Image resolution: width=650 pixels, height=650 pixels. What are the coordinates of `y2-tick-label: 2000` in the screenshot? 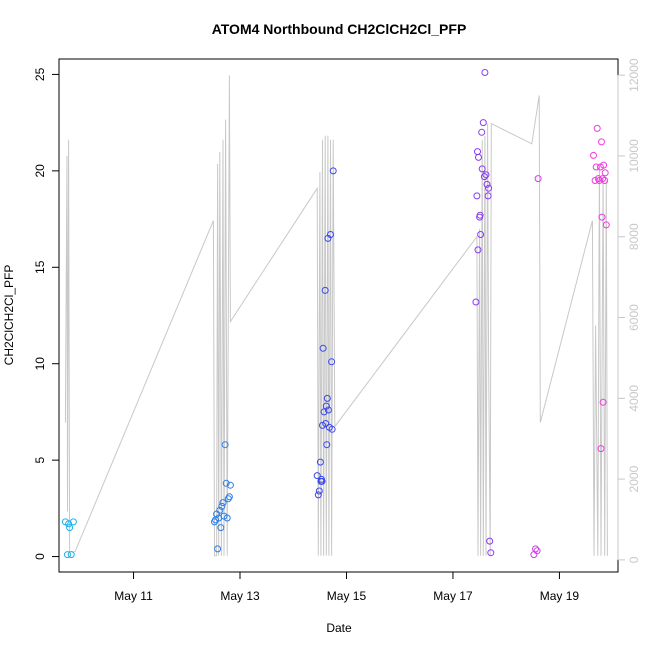 It's located at (634, 478).